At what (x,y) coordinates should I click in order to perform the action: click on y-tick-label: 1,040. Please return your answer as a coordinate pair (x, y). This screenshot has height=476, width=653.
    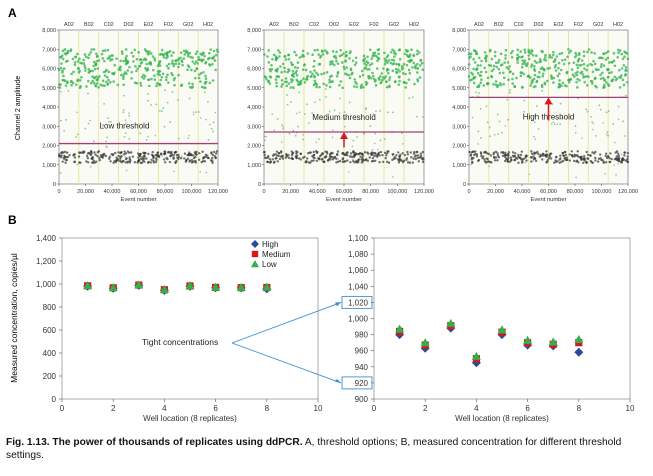
    Looking at the image, I should click on (358, 286).